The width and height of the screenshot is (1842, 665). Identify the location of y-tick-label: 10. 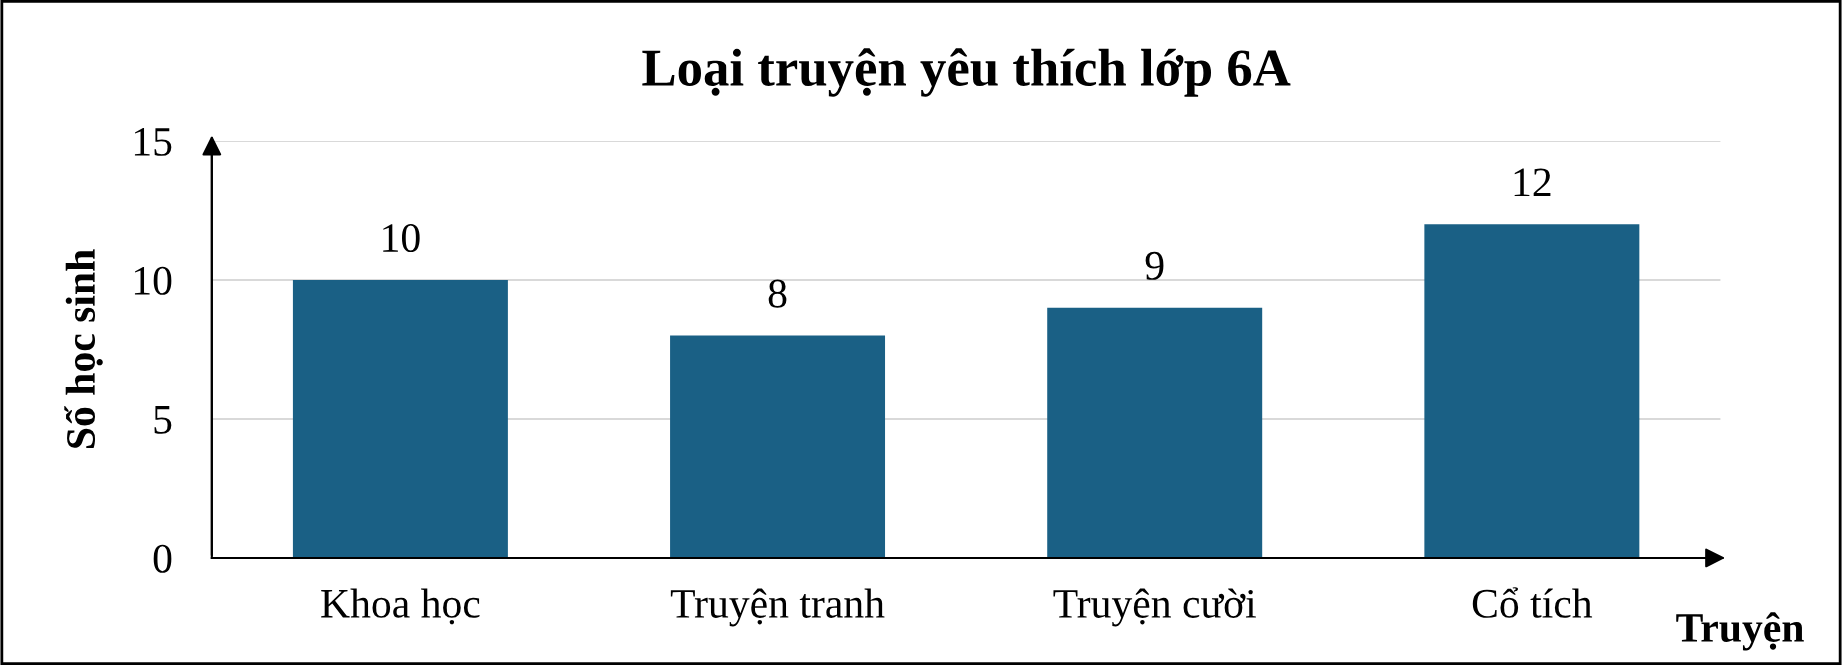
(153, 280).